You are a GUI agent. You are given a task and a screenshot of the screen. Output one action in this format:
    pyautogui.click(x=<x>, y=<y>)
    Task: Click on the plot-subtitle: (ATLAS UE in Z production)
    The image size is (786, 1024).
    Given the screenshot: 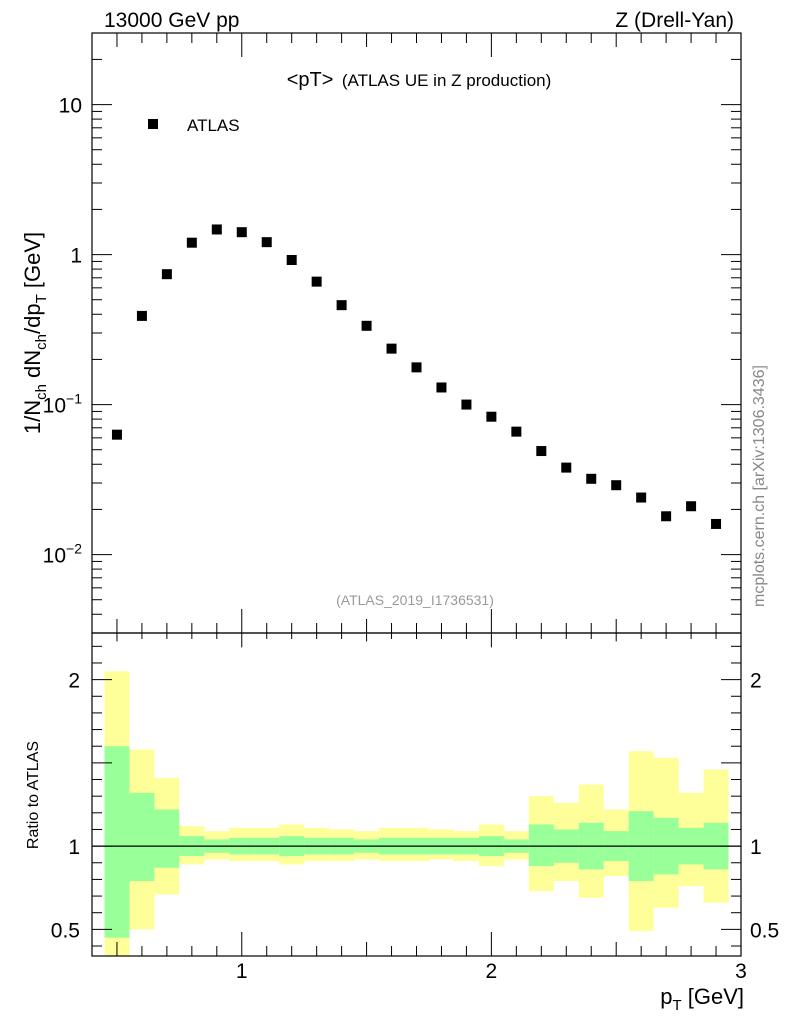 What is the action you would take?
    pyautogui.click(x=446, y=80)
    